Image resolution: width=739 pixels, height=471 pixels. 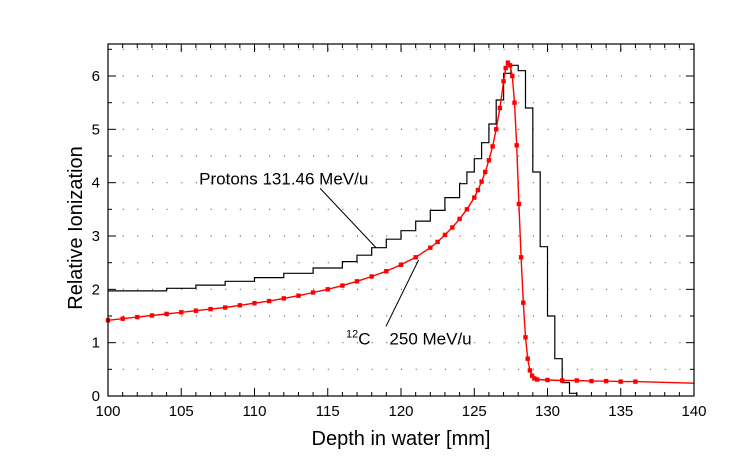 What do you see at coordinates (693, 411) in the screenshot?
I see `x-tick-label: 140` at bounding box center [693, 411].